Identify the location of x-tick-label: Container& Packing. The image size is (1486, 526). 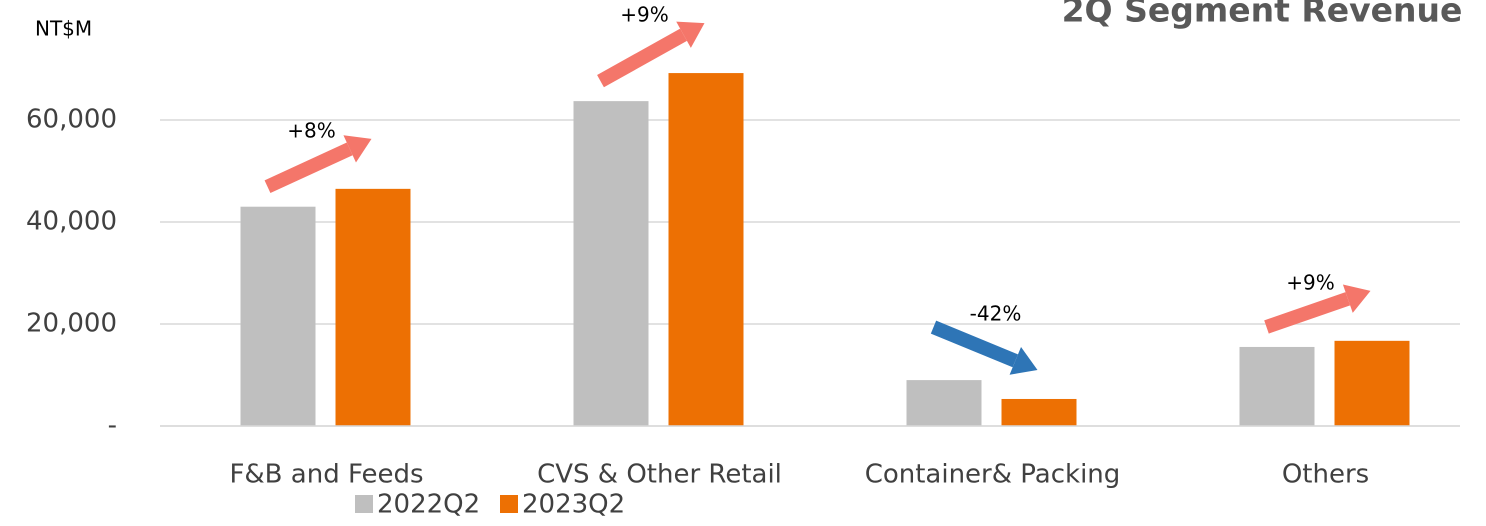
(993, 475).